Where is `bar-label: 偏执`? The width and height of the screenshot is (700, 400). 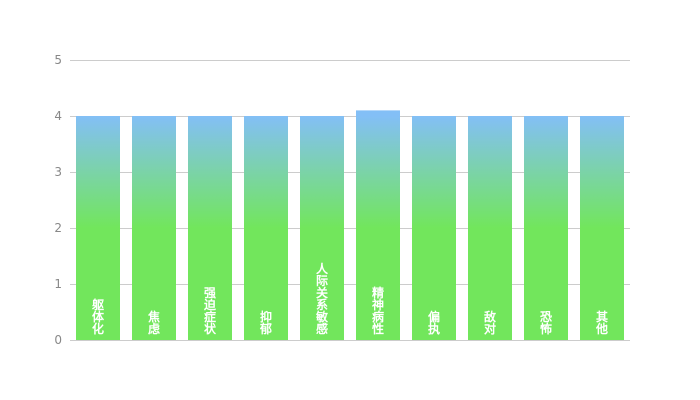 bar-label: 偏执 is located at coordinates (434, 322).